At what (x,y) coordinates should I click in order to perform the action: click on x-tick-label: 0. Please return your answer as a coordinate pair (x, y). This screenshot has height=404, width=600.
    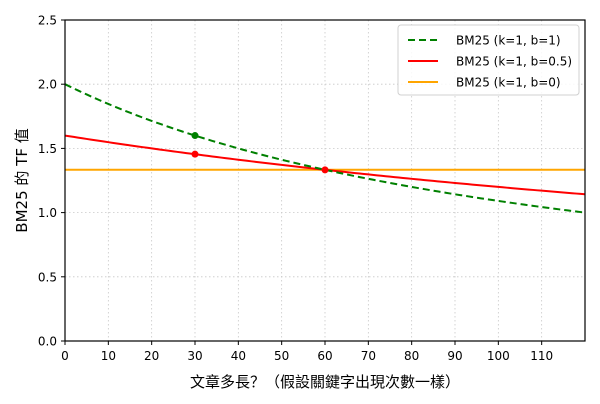
    Looking at the image, I should click on (65, 356).